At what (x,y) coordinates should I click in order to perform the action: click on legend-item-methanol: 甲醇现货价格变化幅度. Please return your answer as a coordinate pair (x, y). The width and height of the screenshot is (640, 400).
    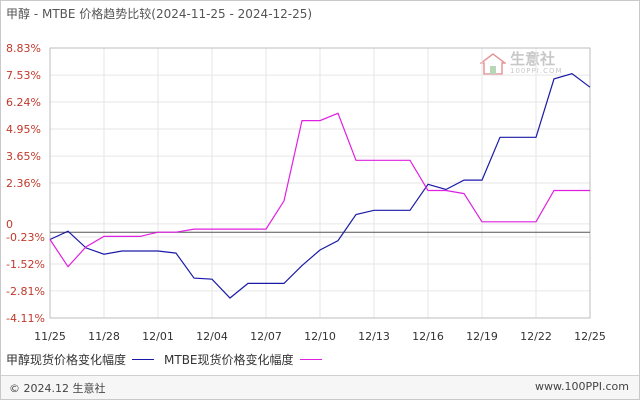
    Looking at the image, I should click on (80, 359).